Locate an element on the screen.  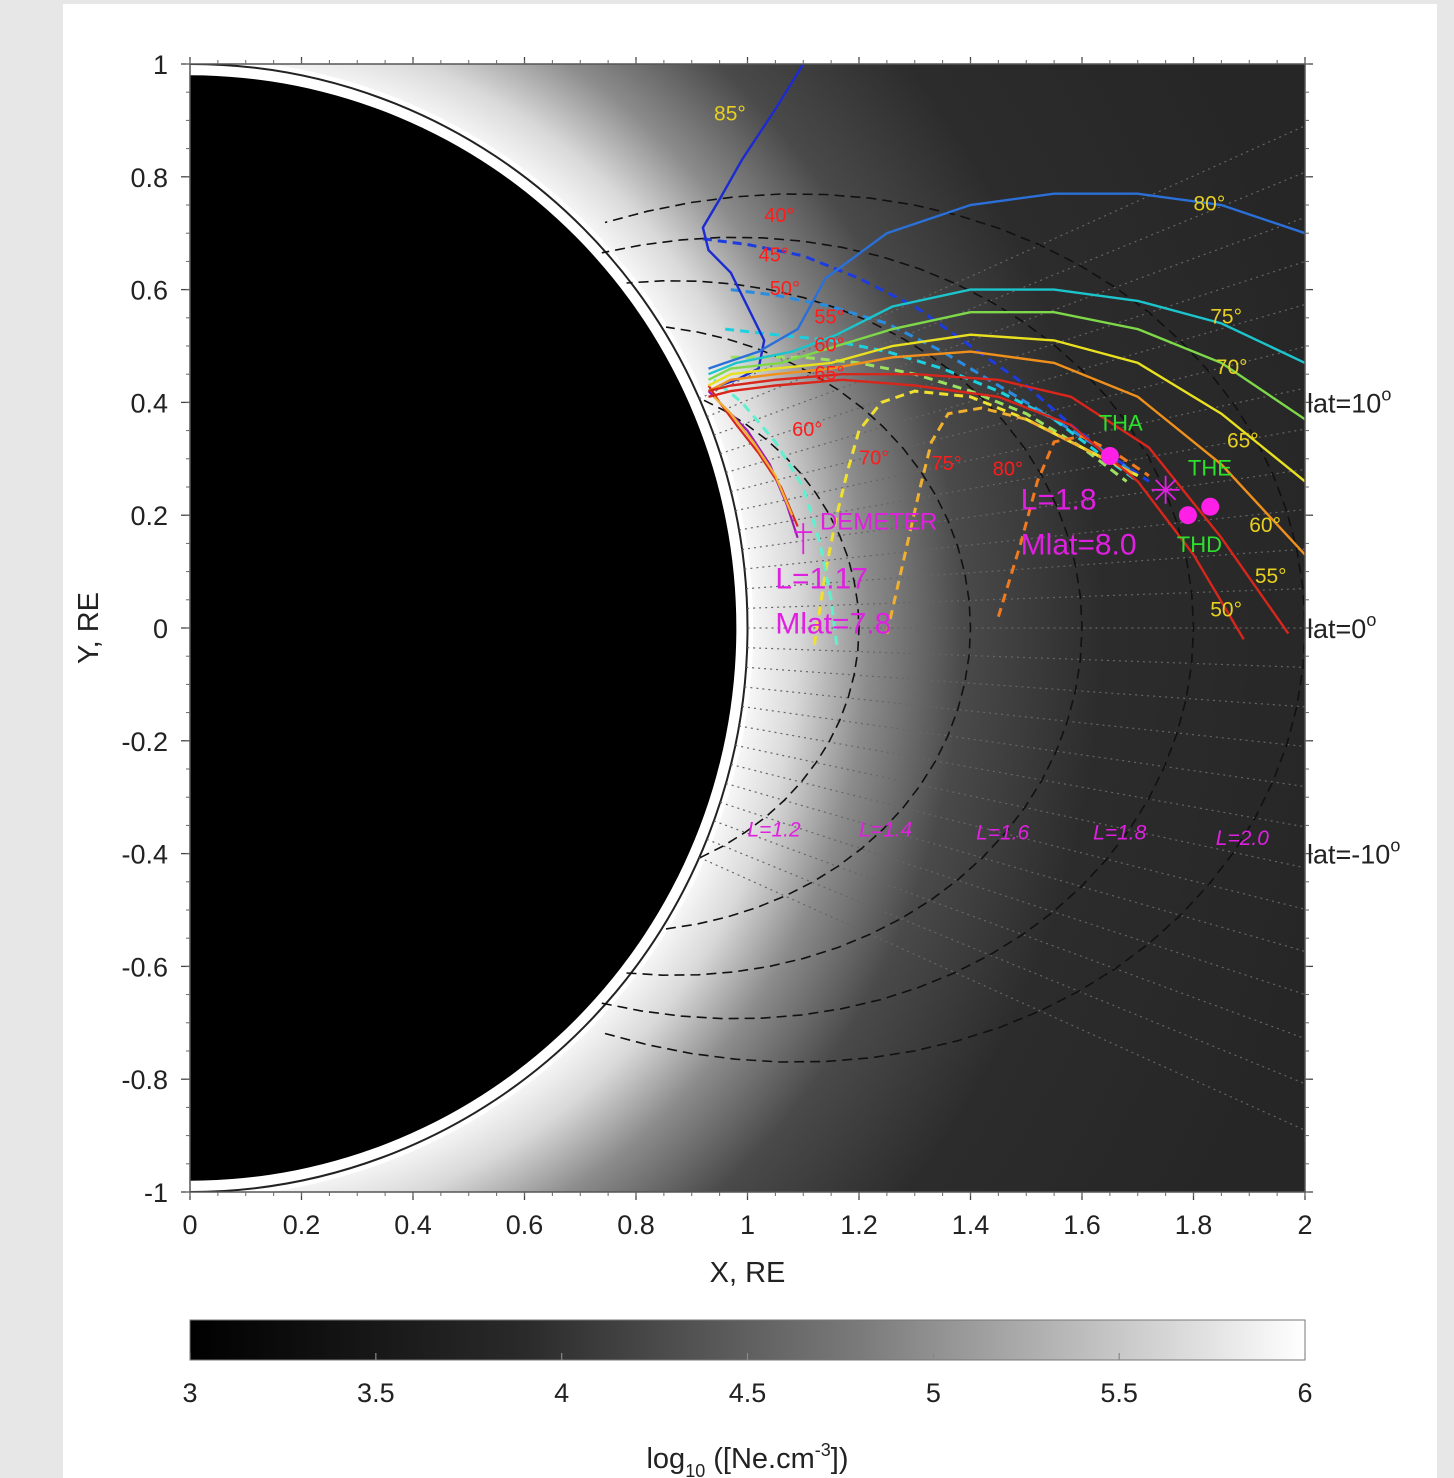
ray-angle-label: 65° is located at coordinates (1243, 441).